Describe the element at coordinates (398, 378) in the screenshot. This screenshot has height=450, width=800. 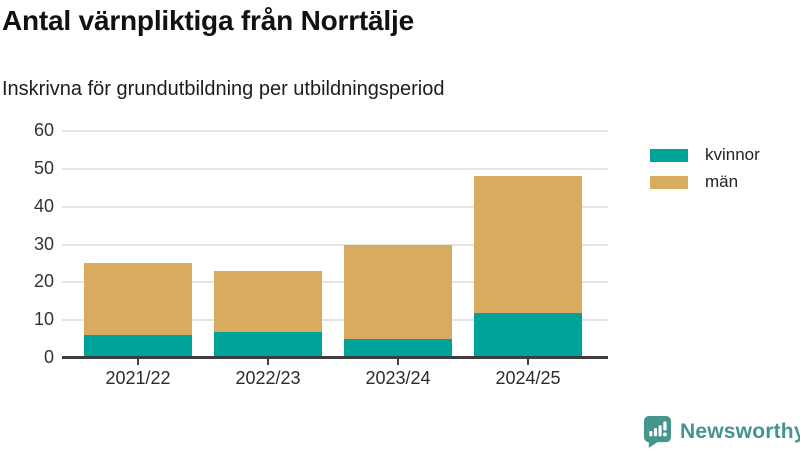
I see `x-tick-label-2023-24: 2023/24` at that location.